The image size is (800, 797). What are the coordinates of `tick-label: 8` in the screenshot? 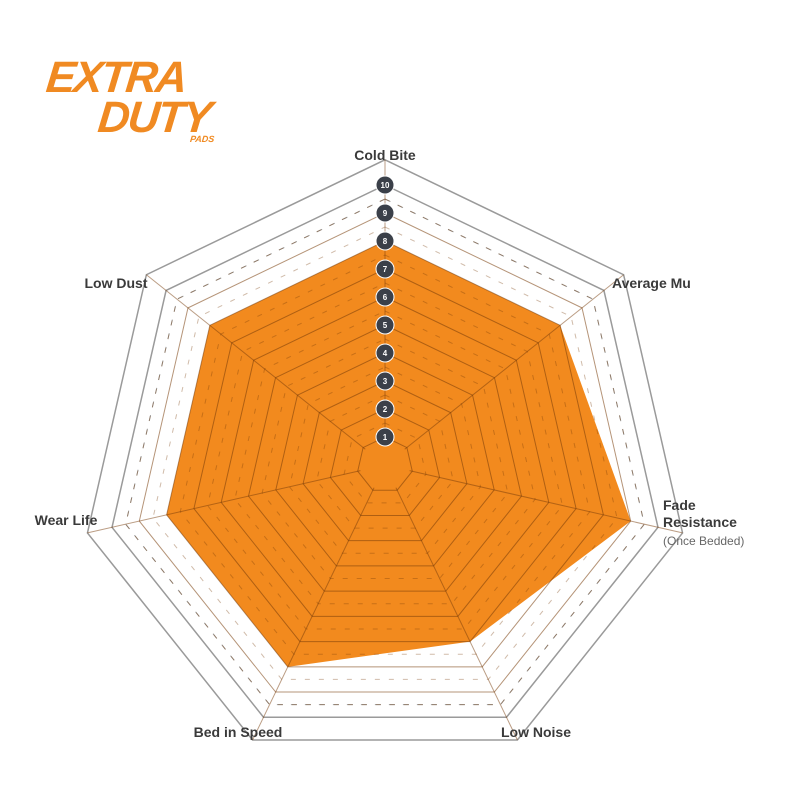 It's located at (385, 241).